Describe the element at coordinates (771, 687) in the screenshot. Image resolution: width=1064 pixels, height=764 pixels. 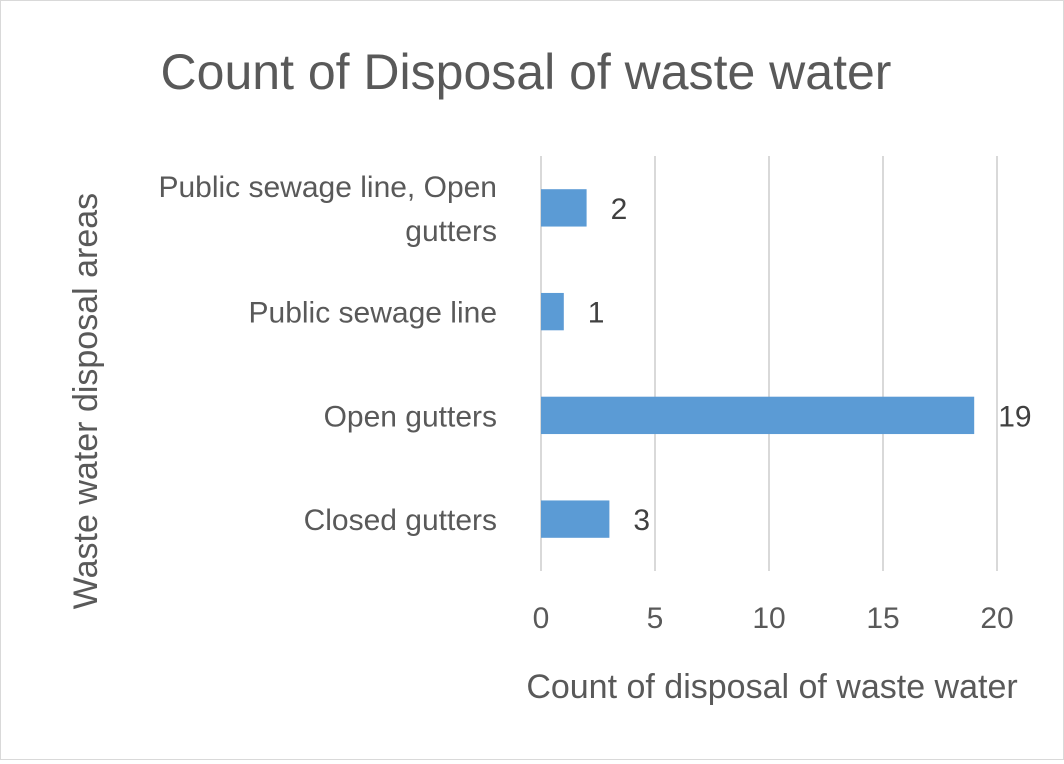
I see `x-axis-title: Count of disposal of waste water` at that location.